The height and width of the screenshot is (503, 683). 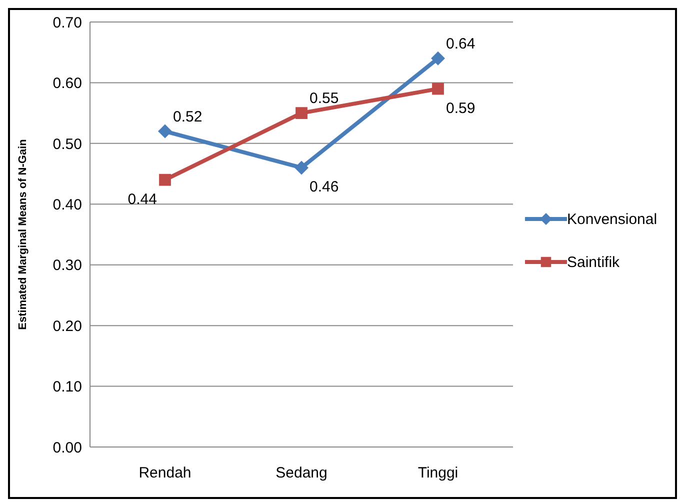 I want to click on y-tick-label: 0.30, so click(x=67, y=265).